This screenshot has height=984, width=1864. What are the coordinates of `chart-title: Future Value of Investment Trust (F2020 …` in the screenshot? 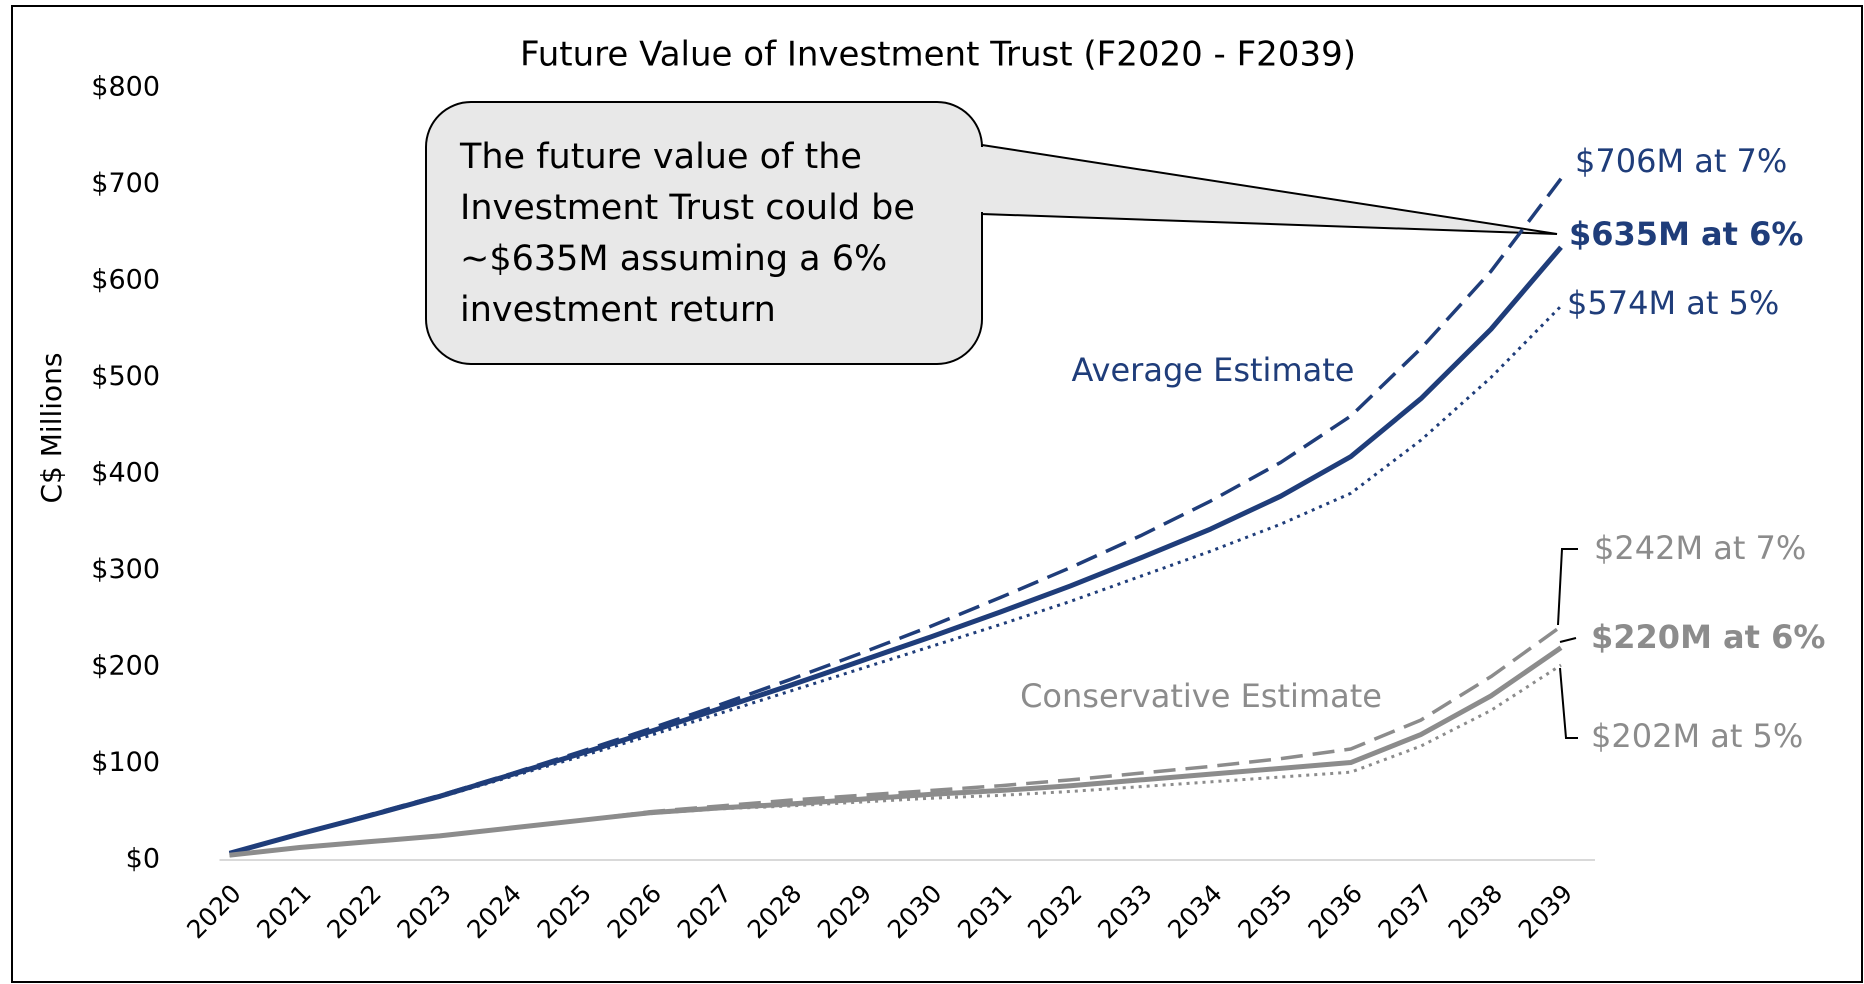 It's located at (938, 55).